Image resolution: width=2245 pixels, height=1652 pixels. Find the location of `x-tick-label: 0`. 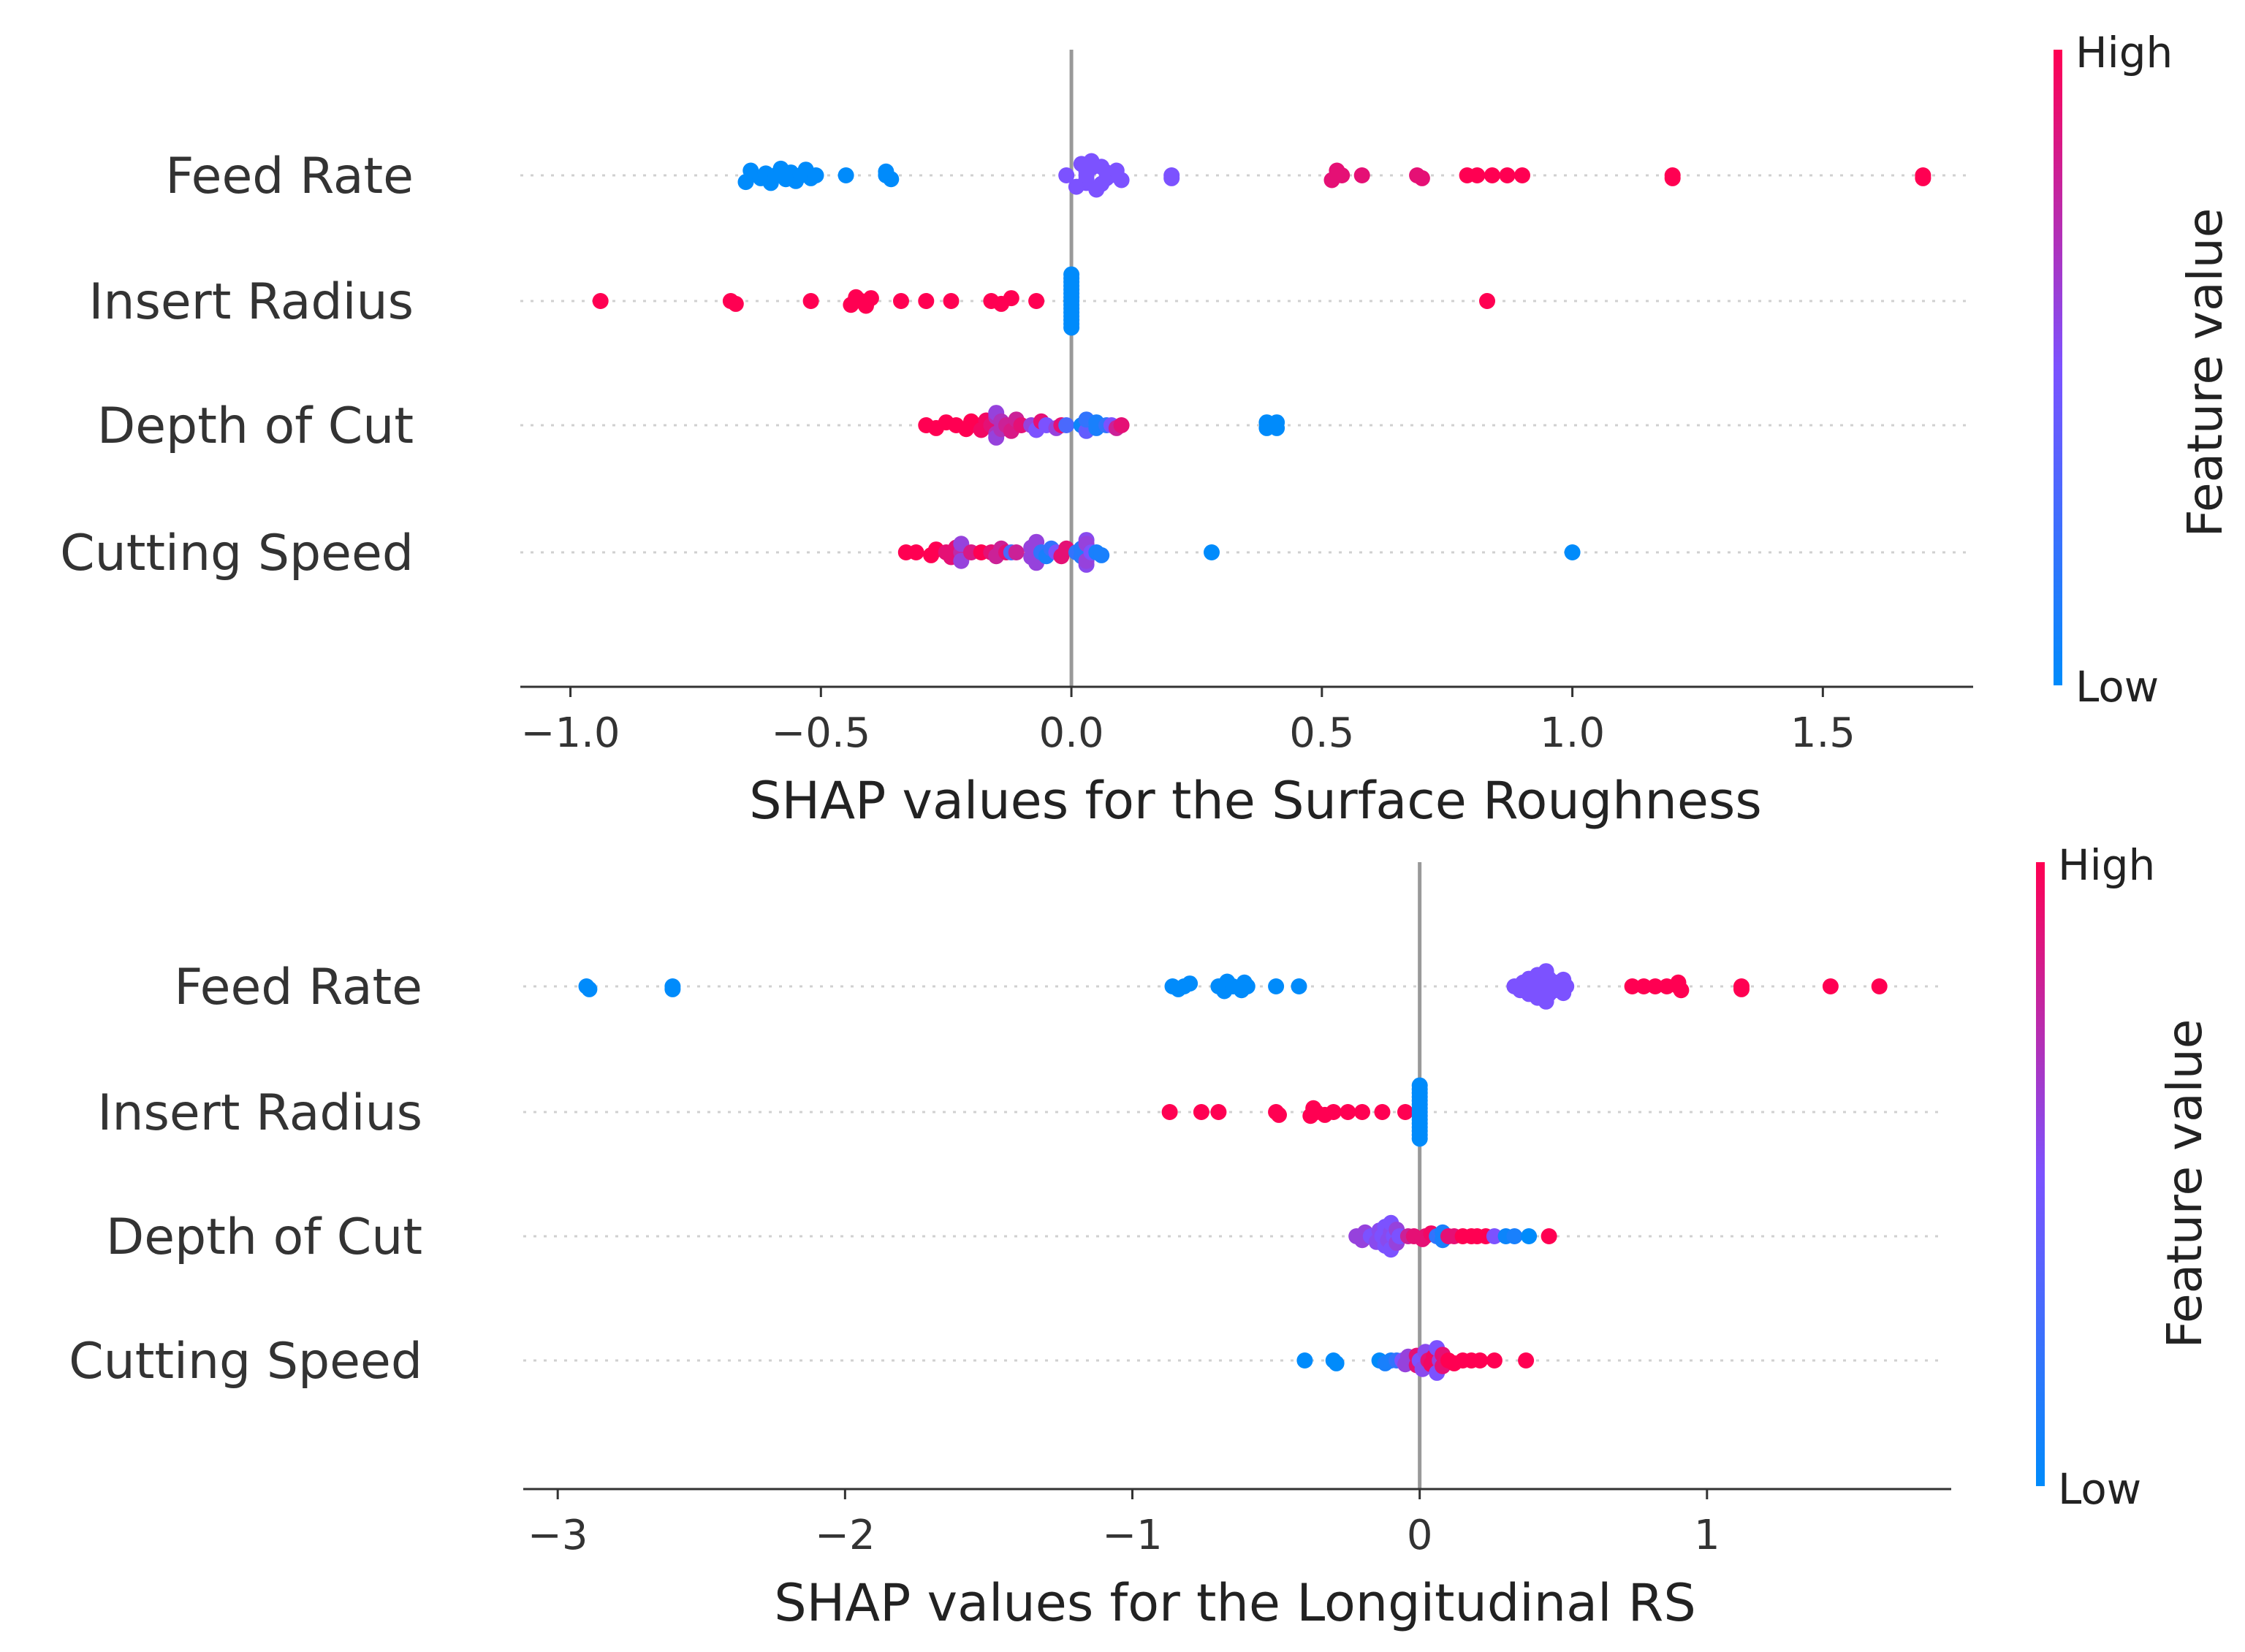

x-tick-label: 0 is located at coordinates (1420, 1535).